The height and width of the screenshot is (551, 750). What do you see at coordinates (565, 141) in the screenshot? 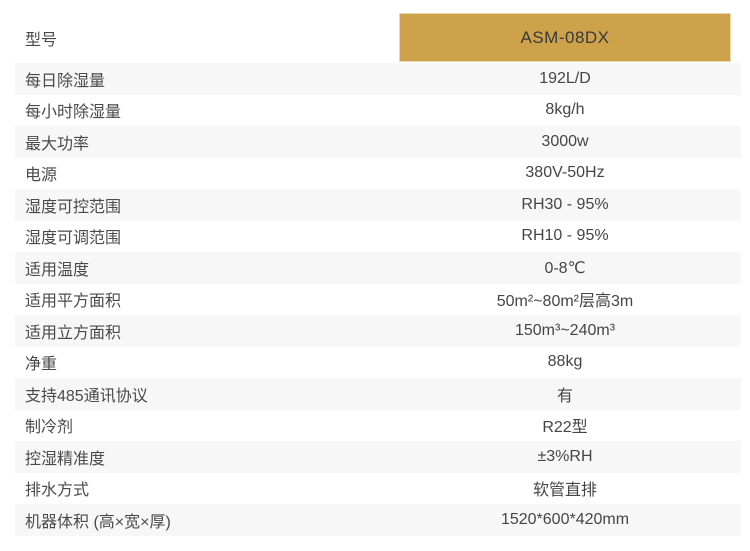
I see `spec-value: 3000w` at bounding box center [565, 141].